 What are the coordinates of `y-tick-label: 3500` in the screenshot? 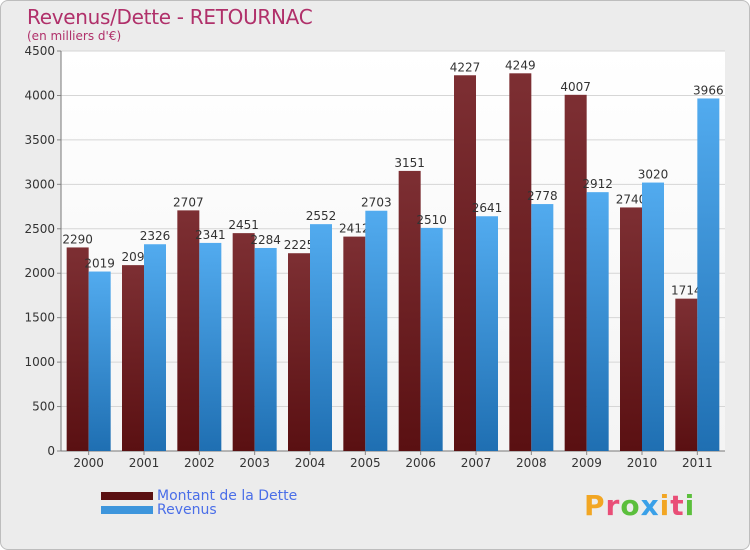 It's located at (39, 140).